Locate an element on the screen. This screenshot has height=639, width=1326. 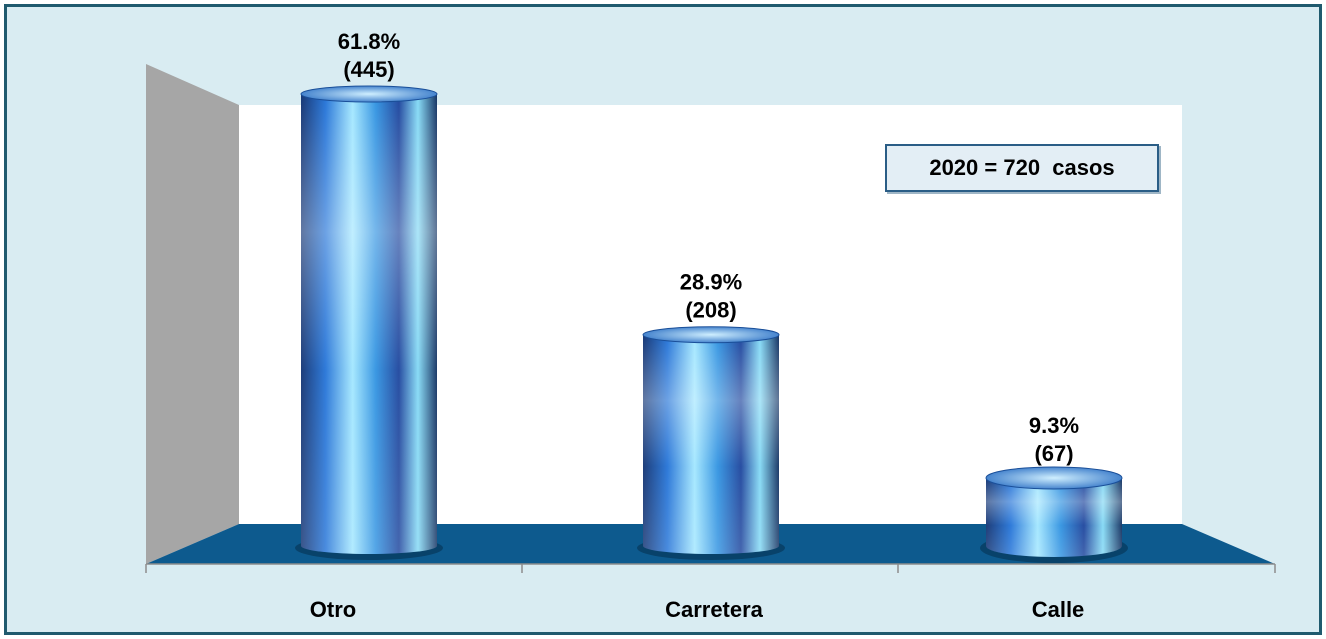
data-label-percent: 61.8% is located at coordinates (369, 41).